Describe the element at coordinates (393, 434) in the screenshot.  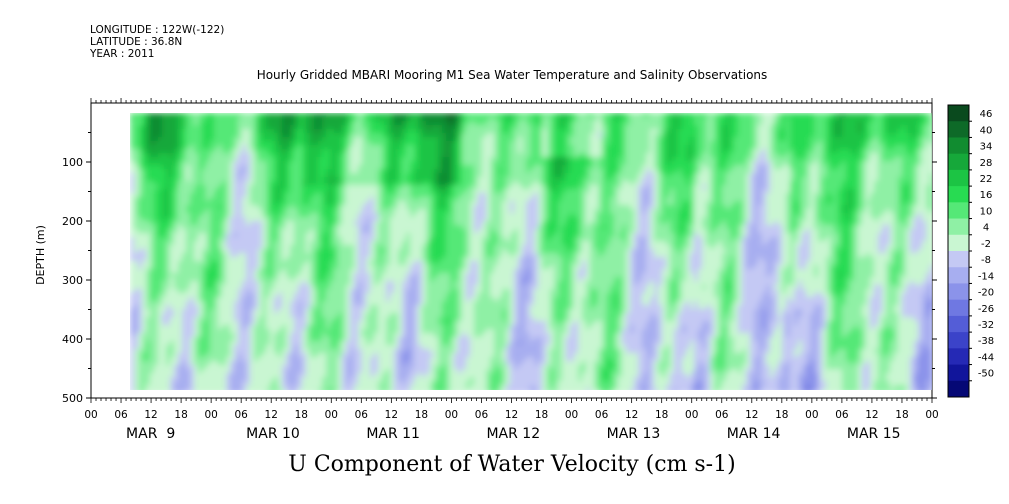
I see `x-day-label: MAR 11` at that location.